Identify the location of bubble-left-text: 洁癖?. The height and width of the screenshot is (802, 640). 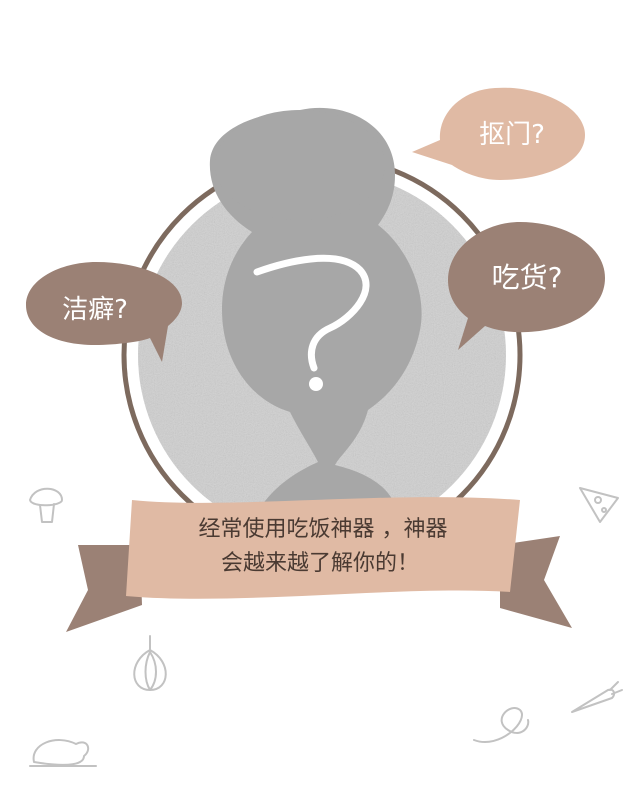
(95, 310).